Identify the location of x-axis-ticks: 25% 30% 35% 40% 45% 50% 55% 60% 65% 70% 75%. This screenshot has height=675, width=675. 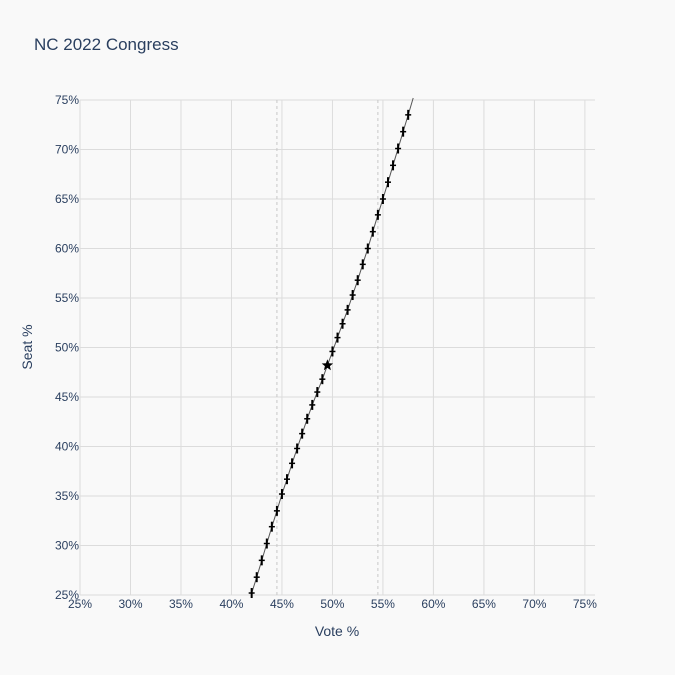
(332, 604).